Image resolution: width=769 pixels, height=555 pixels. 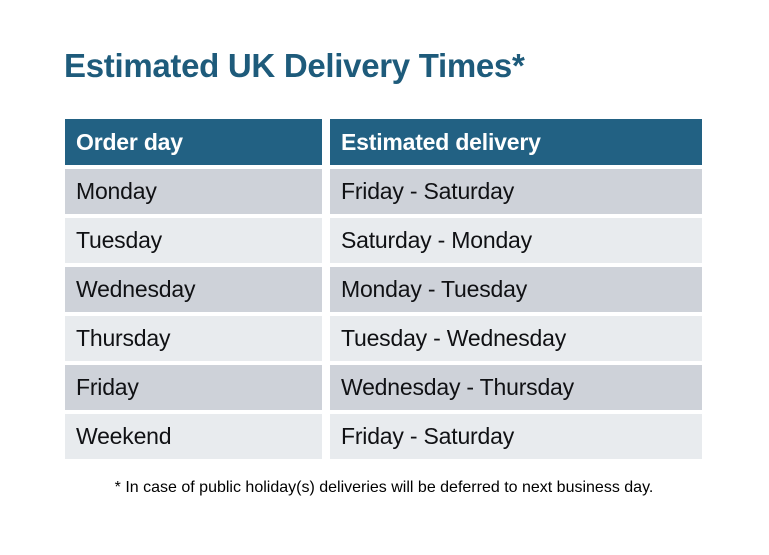 What do you see at coordinates (193, 191) in the screenshot?
I see `order-day-cell: Monday` at bounding box center [193, 191].